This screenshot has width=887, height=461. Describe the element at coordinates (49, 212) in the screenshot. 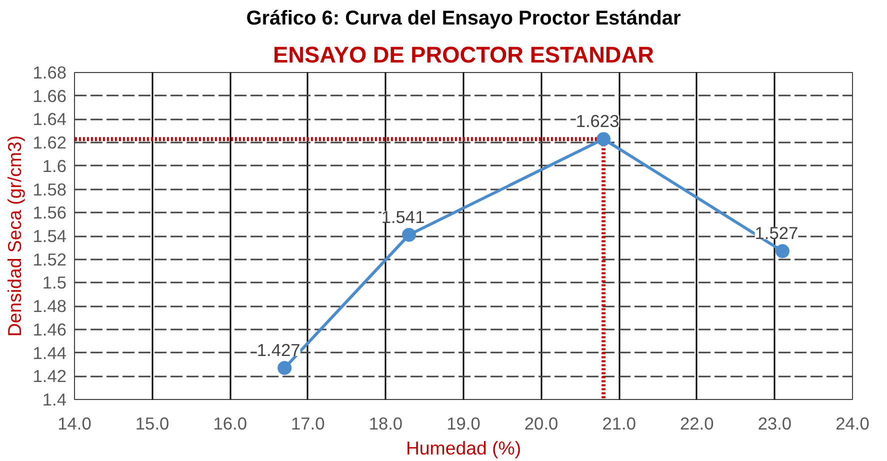

I see `y-tick-label: 1.56` at that location.